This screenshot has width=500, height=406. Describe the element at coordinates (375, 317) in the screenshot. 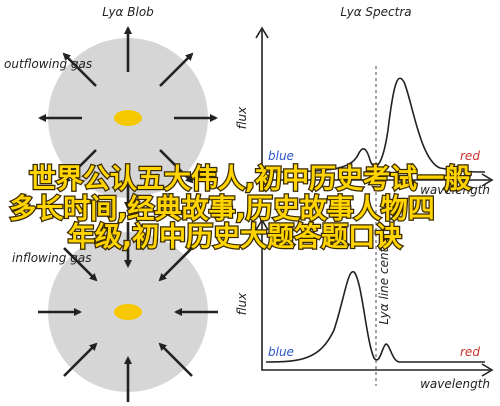

I see `spectrum-bottom` at that location.